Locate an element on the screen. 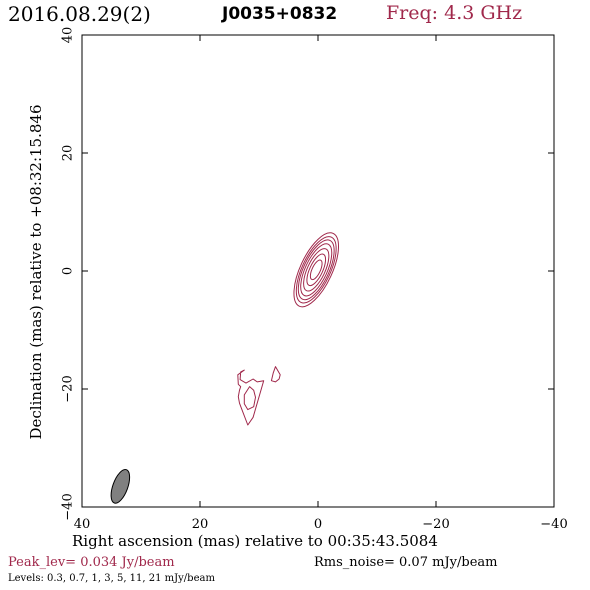 The width and height of the screenshot is (590, 590). y-tick-label: 40 is located at coordinates (68, 35).